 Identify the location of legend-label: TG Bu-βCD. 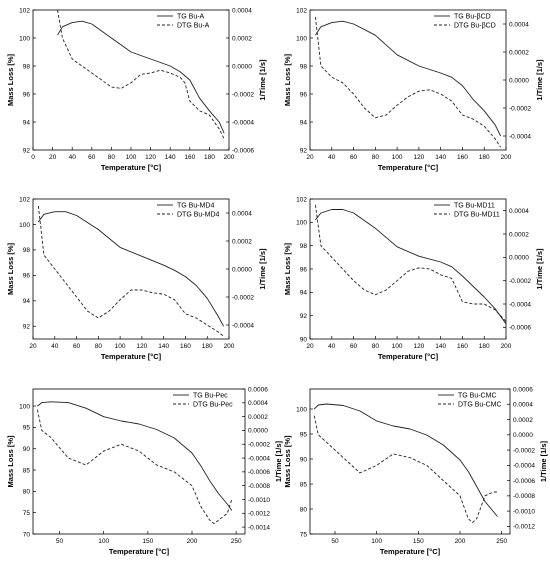
(472, 17).